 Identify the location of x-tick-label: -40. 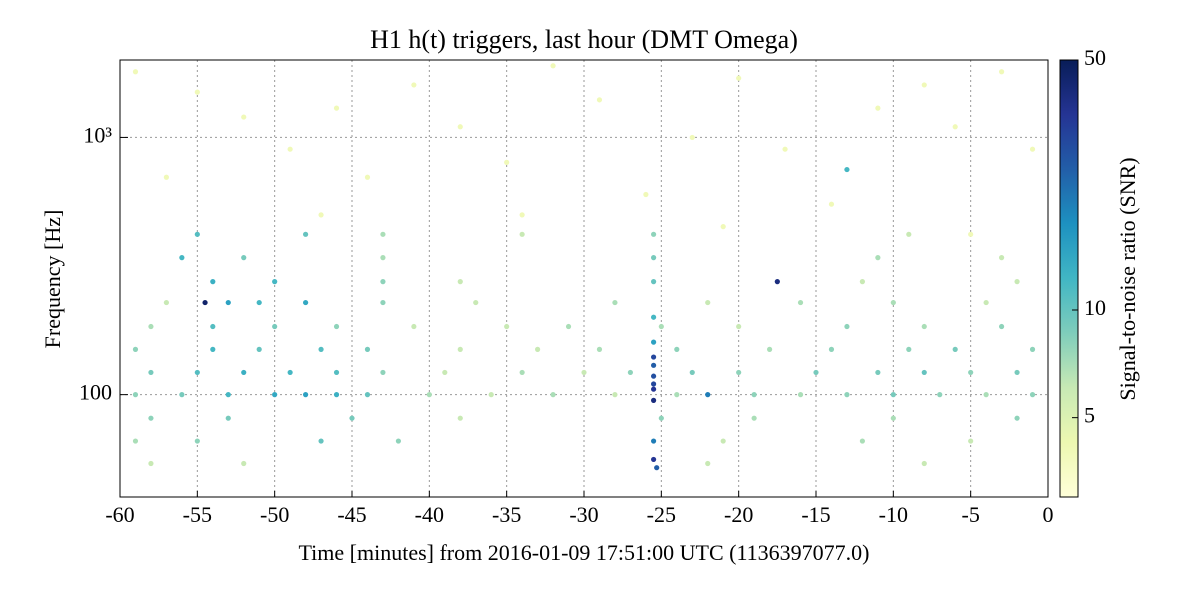
(429, 514).